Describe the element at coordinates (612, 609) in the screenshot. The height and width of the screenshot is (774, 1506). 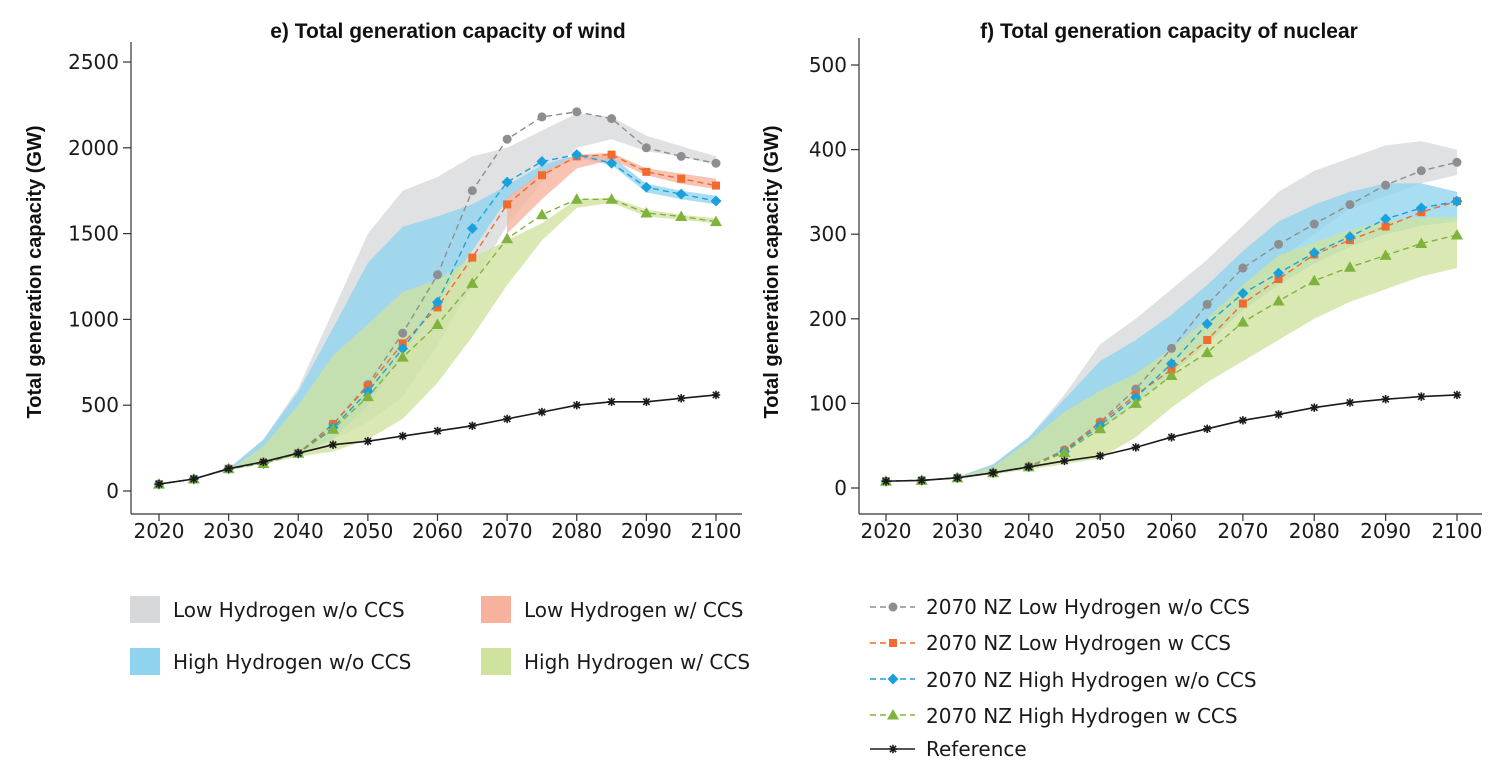
I see `legend-item: Low Hydrogen w/ CCS` at that location.